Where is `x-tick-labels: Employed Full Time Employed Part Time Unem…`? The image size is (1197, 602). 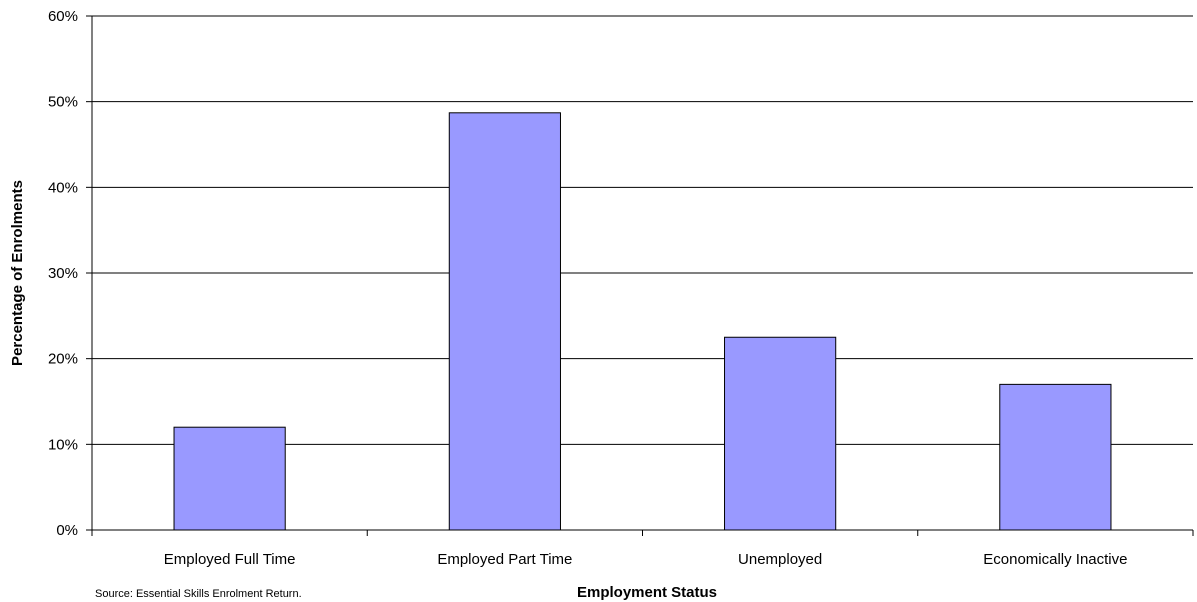 x-tick-labels: Employed Full Time Employed Part Time Unem… is located at coordinates (646, 559).